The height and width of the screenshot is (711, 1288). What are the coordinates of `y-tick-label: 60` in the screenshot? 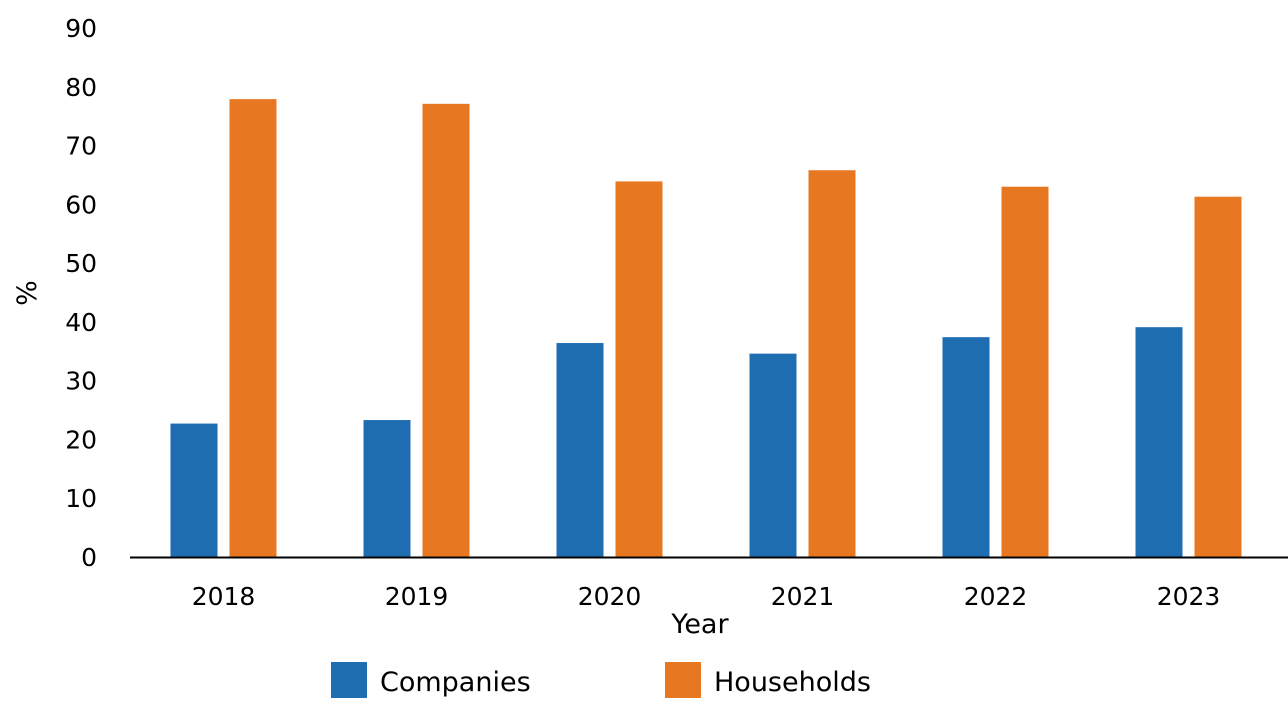 It's located at (81, 204).